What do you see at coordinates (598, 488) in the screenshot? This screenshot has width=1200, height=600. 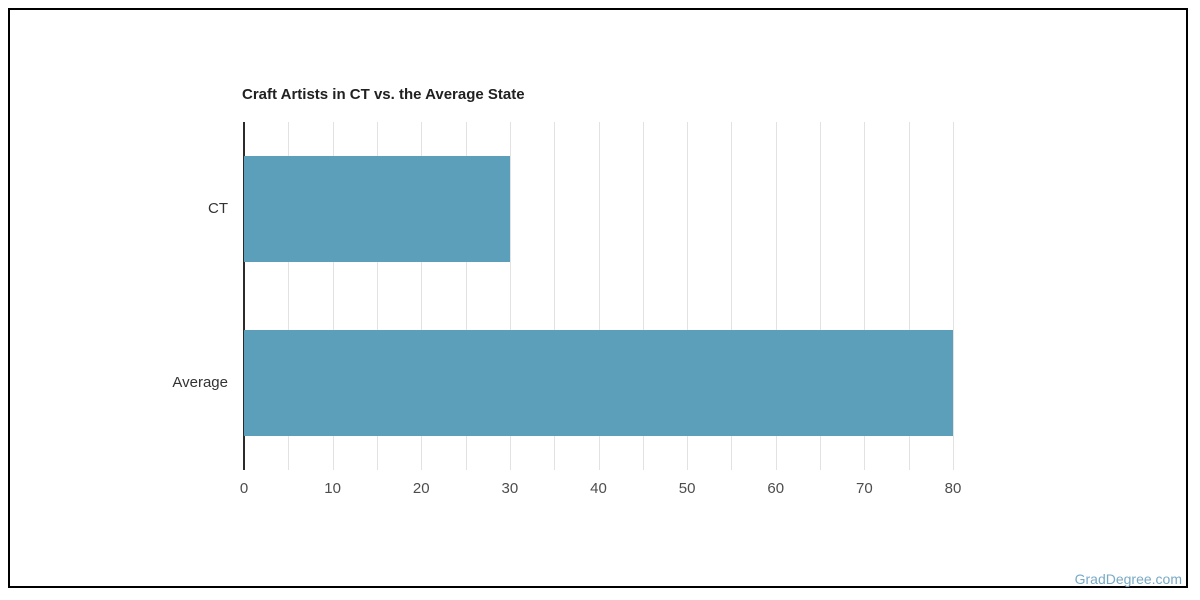 I see `x-tick-label: 40` at bounding box center [598, 488].